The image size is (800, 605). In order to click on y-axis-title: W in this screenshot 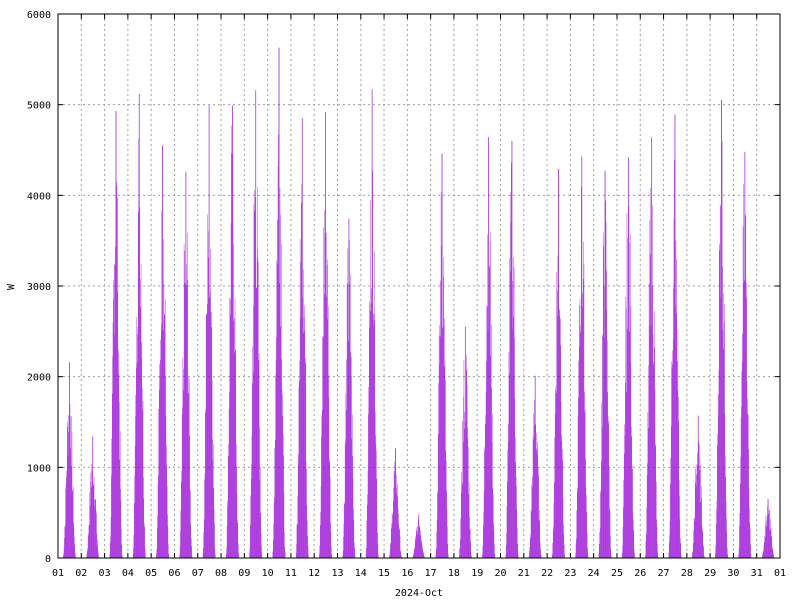, I will do `click(11, 286)`.